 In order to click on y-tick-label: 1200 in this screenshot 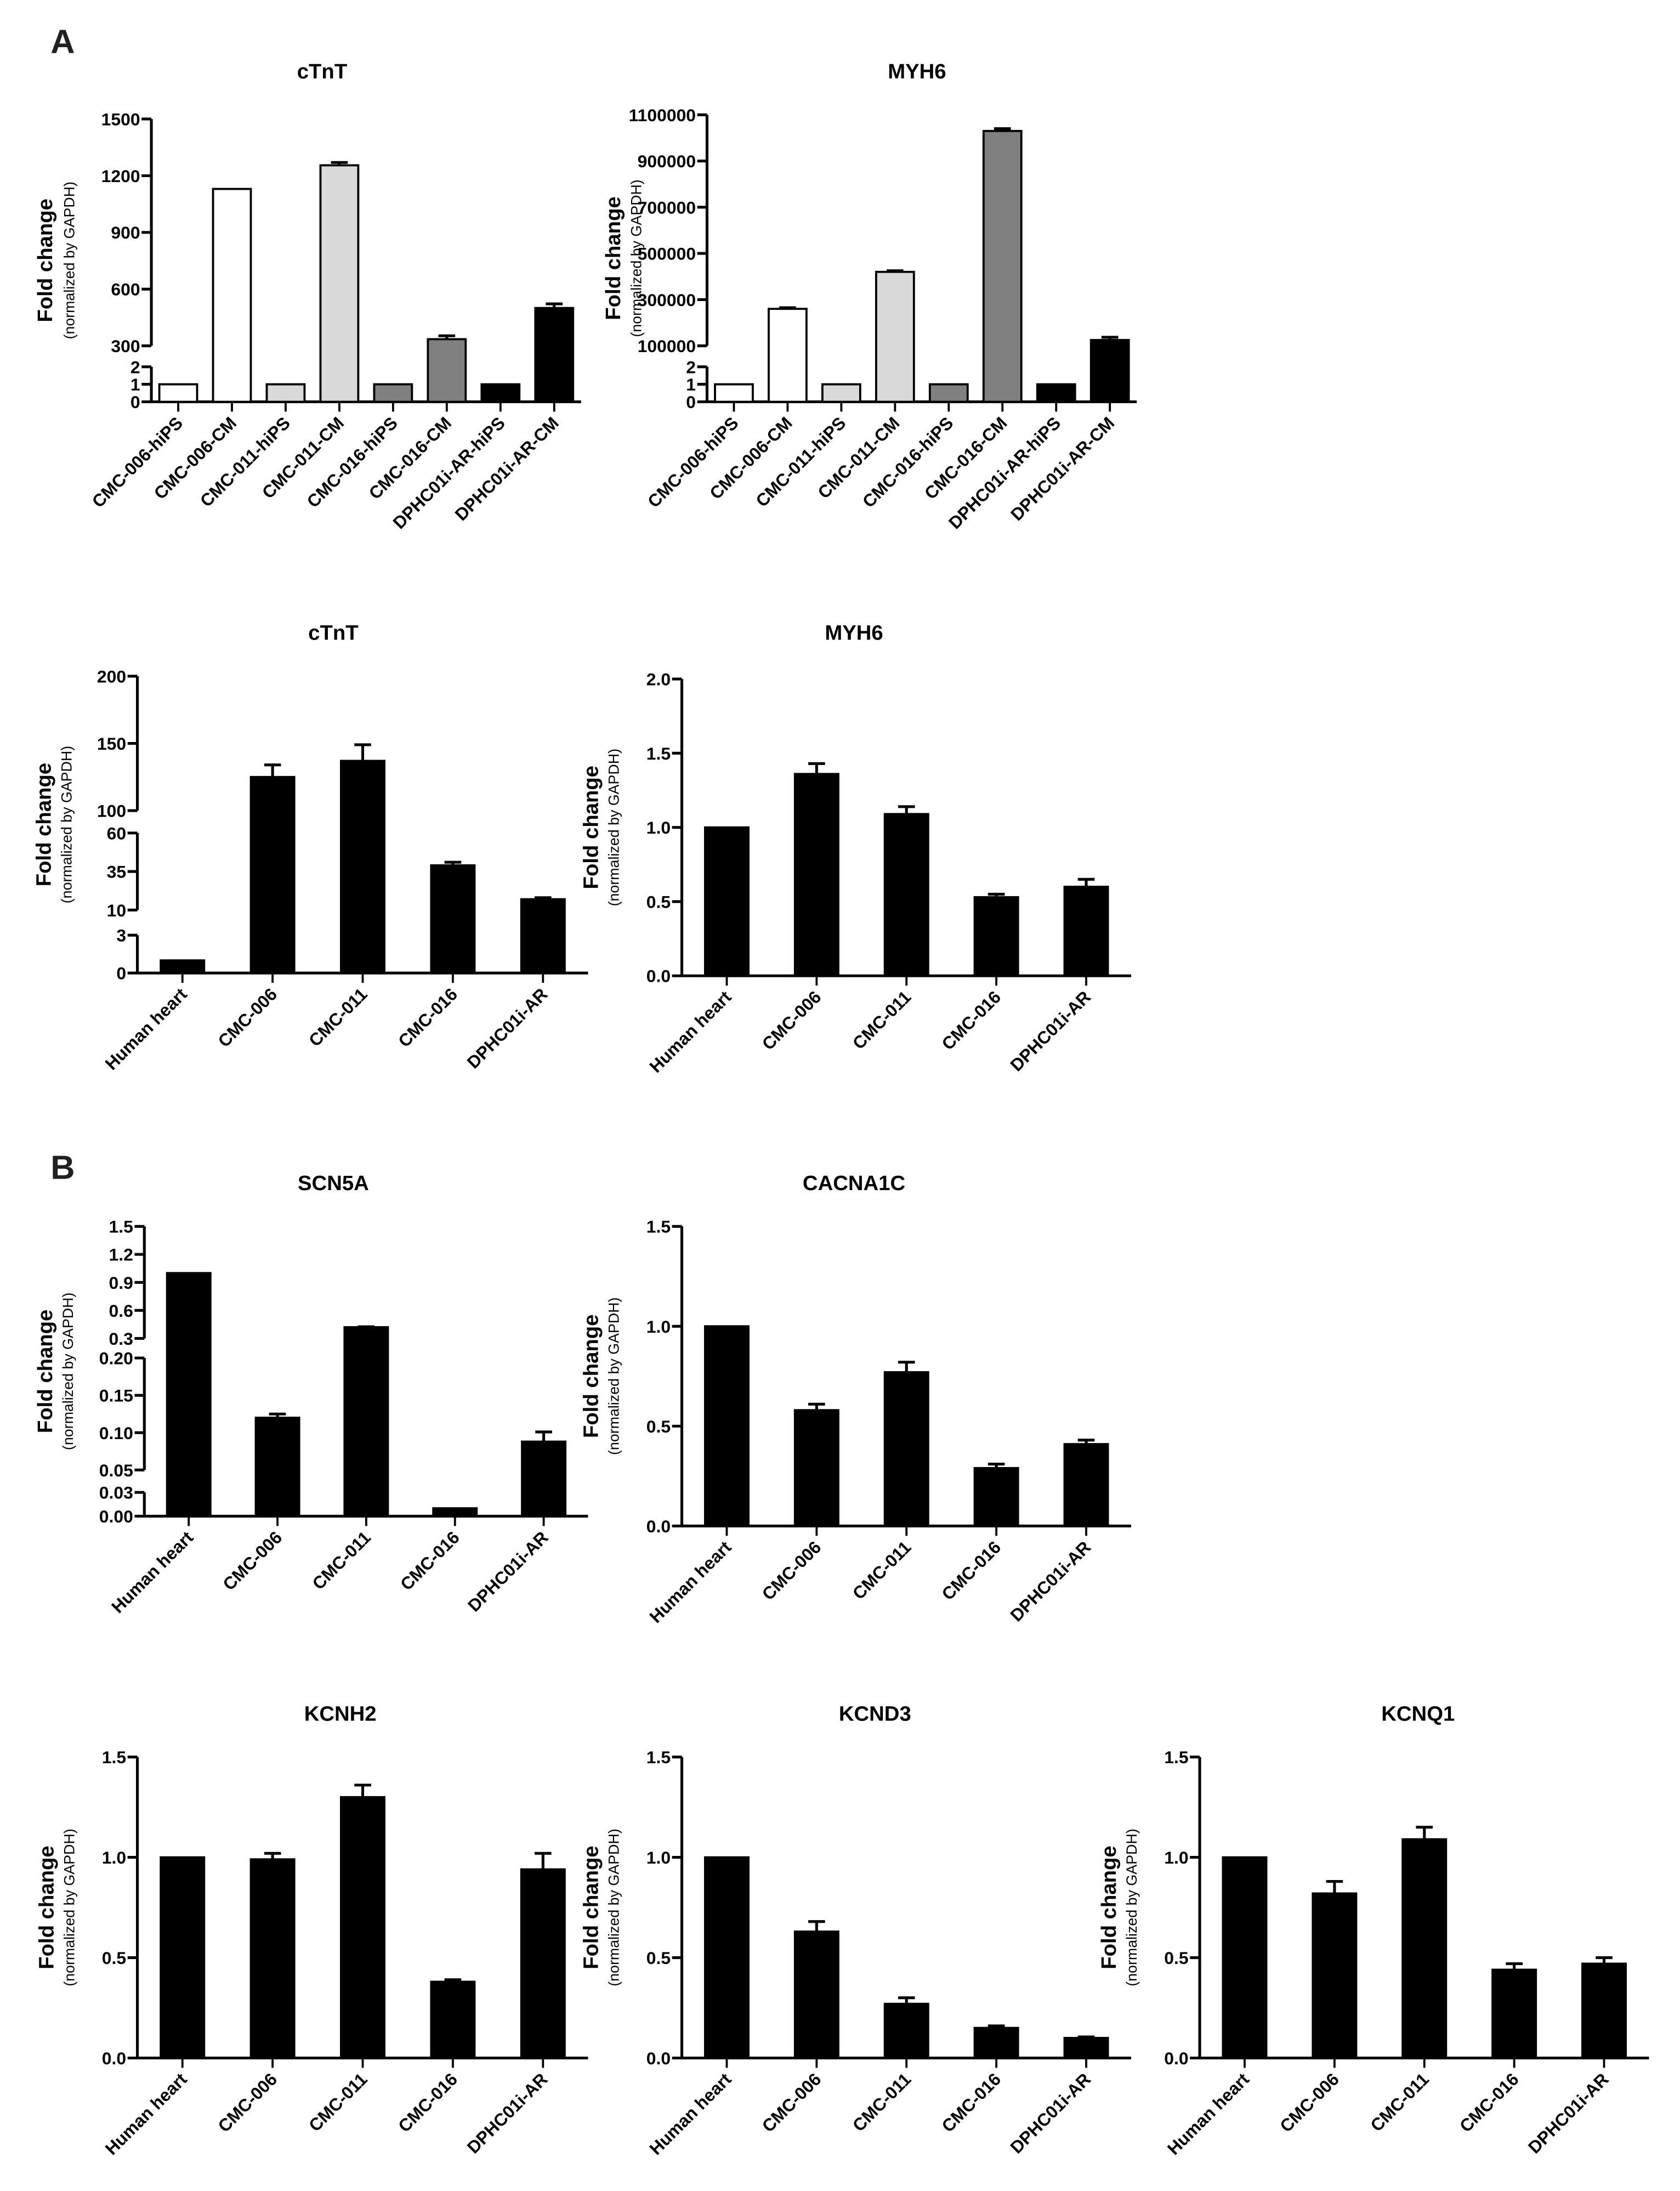, I will do `click(120, 176)`.